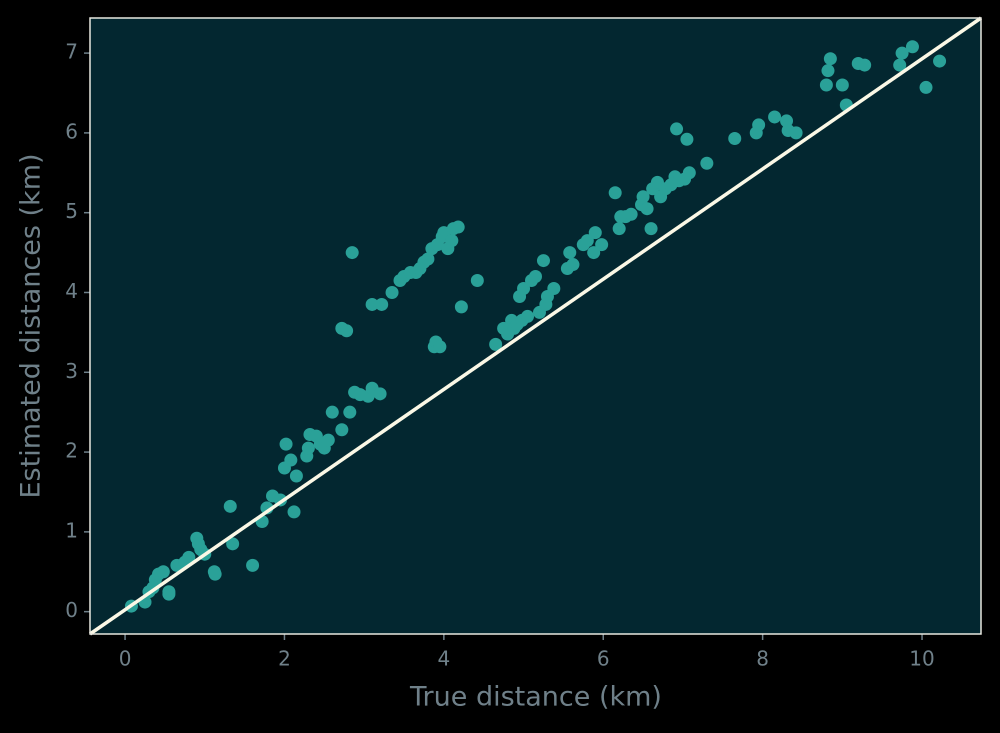 Image resolution: width=1000 pixels, height=733 pixels. Describe the element at coordinates (603, 659) in the screenshot. I see `x-tick-label: 6` at that location.